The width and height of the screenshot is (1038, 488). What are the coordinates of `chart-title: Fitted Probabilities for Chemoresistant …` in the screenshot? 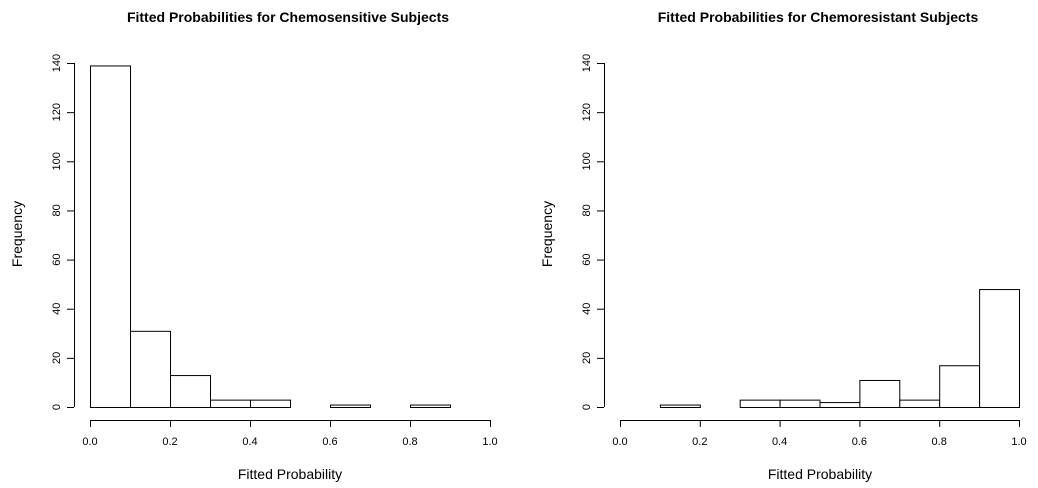 It's located at (818, 17).